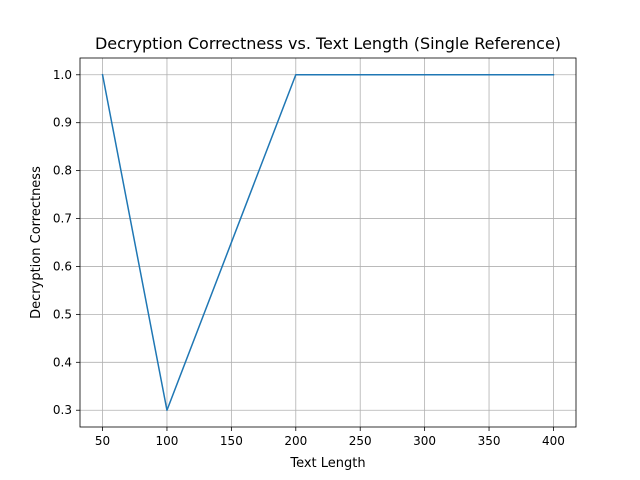  I want to click on y-tick-labels: 0.3 0.4 0.5 0.6 0.7 0.8 0.9 1.0, so click(62, 242).